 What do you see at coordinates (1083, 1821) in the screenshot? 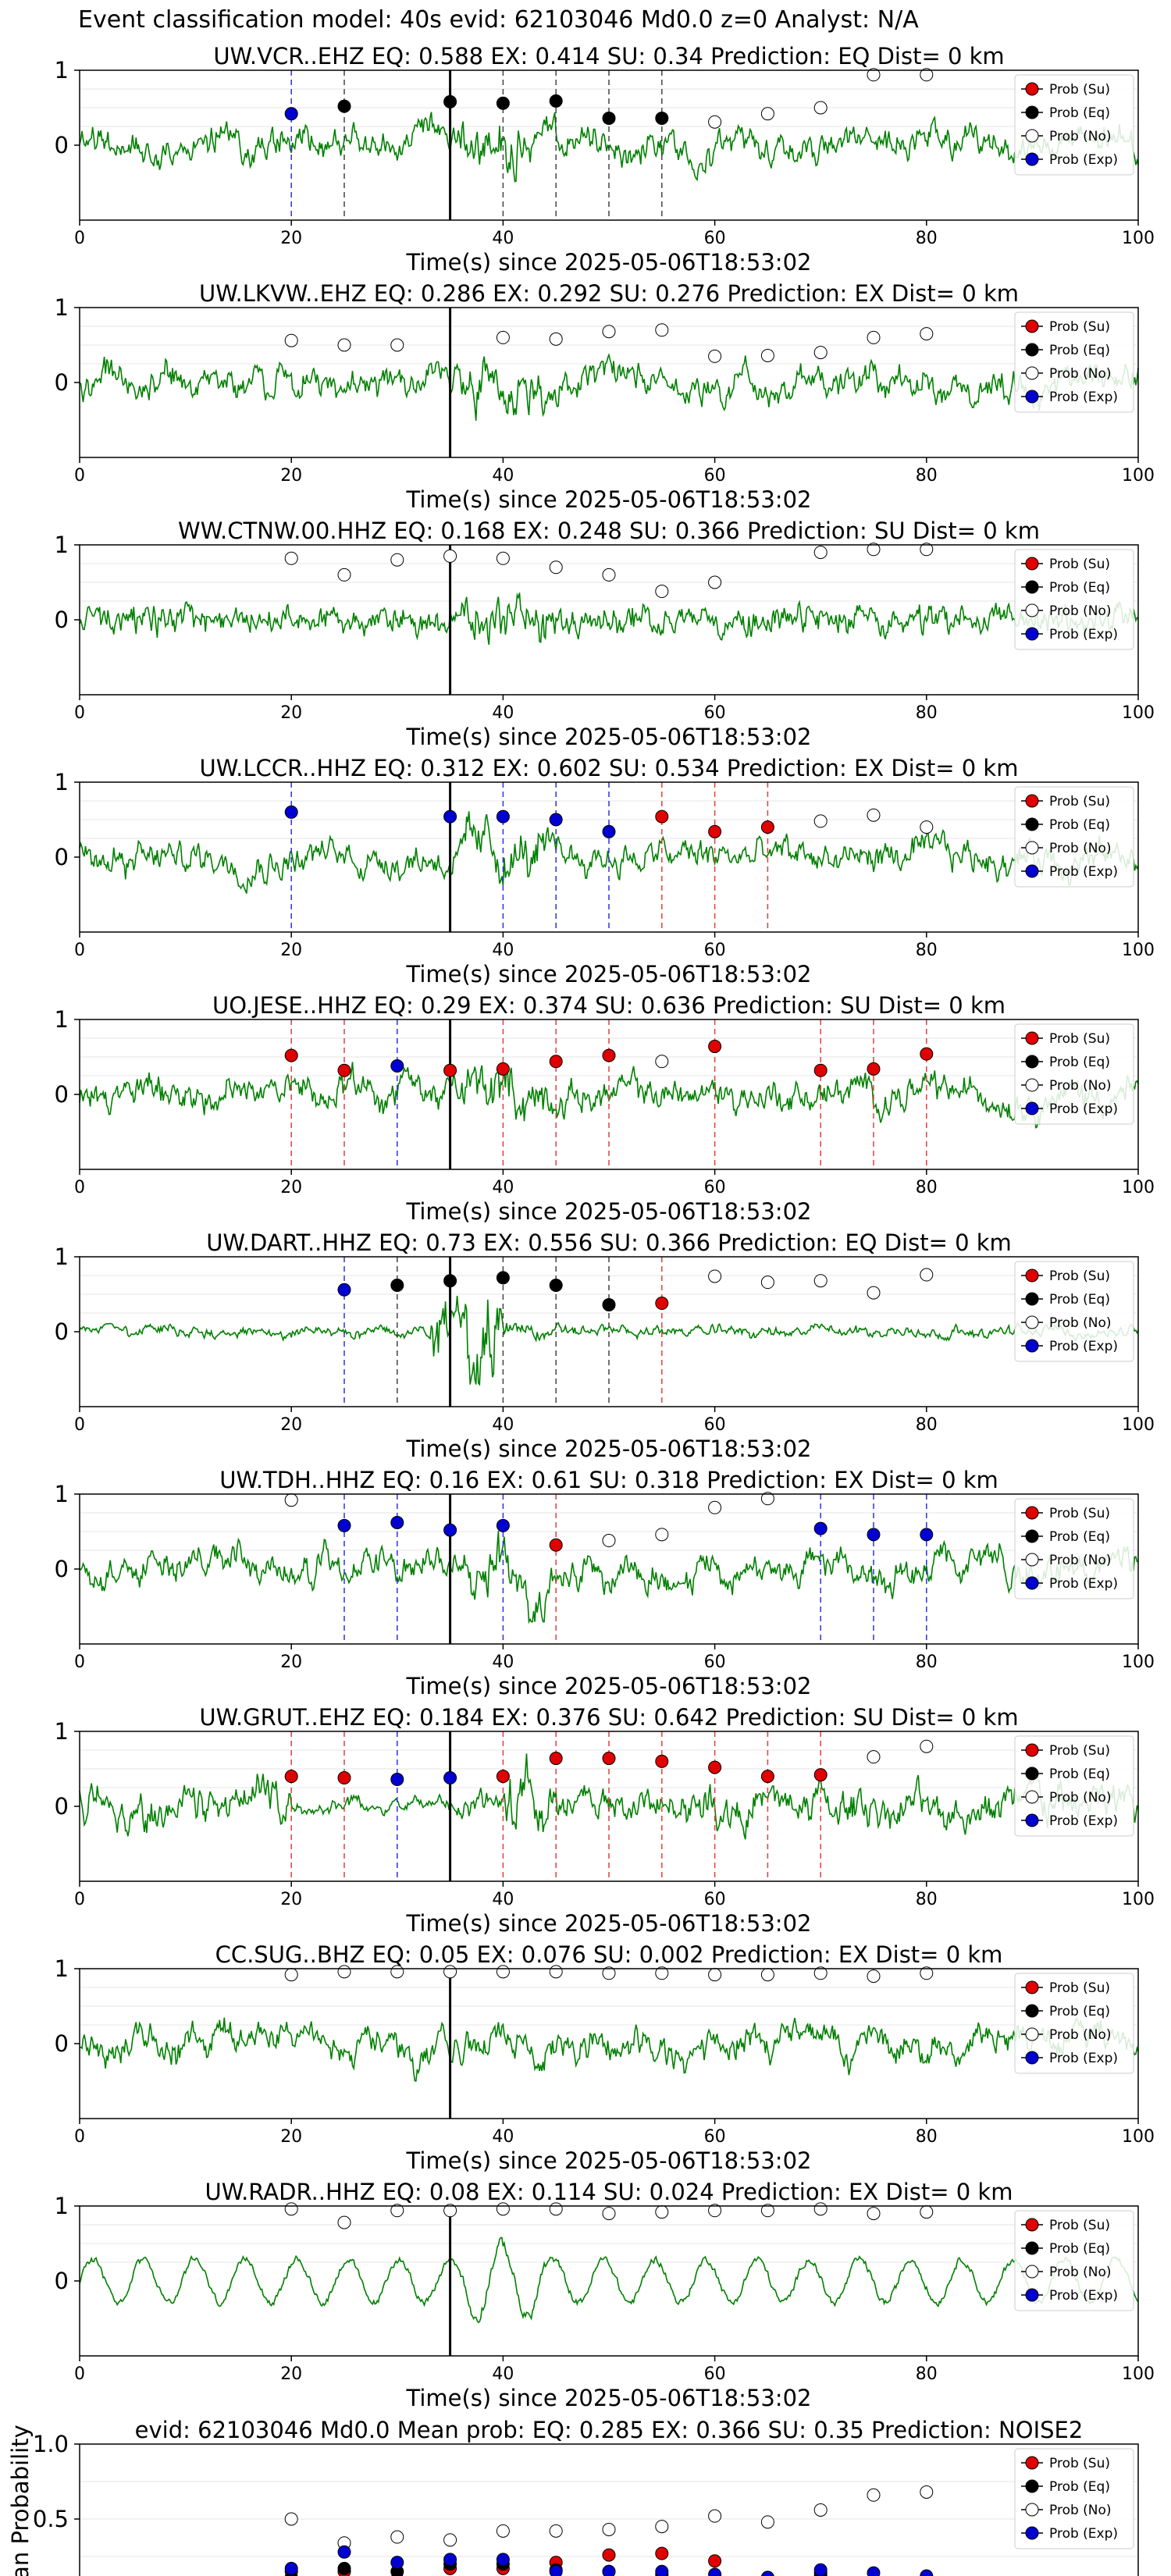
I see `legend-label-exp: Prob (Exp)` at bounding box center [1083, 1821].